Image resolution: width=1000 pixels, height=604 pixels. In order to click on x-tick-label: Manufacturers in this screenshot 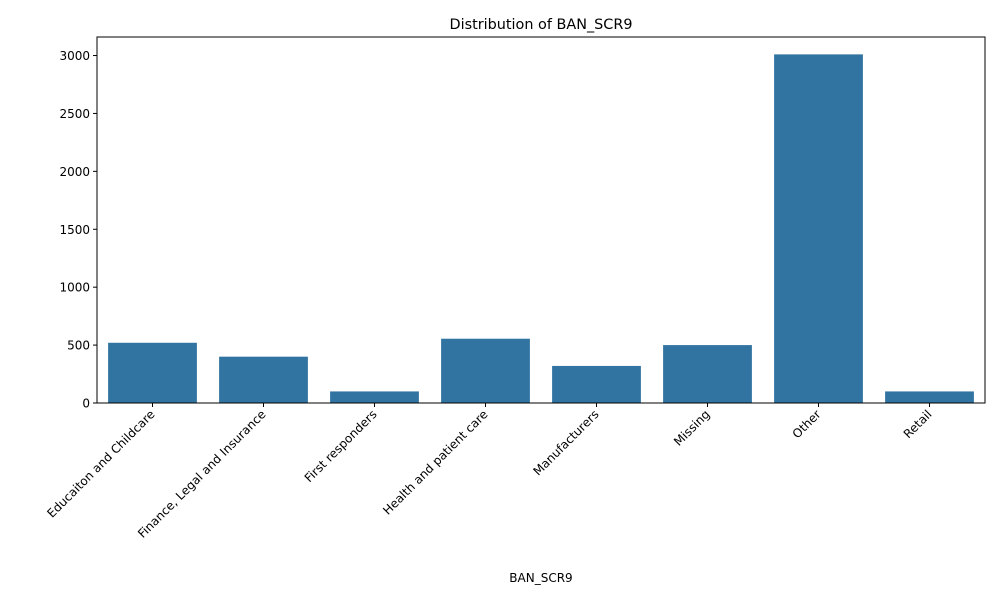, I will do `click(565, 442)`.